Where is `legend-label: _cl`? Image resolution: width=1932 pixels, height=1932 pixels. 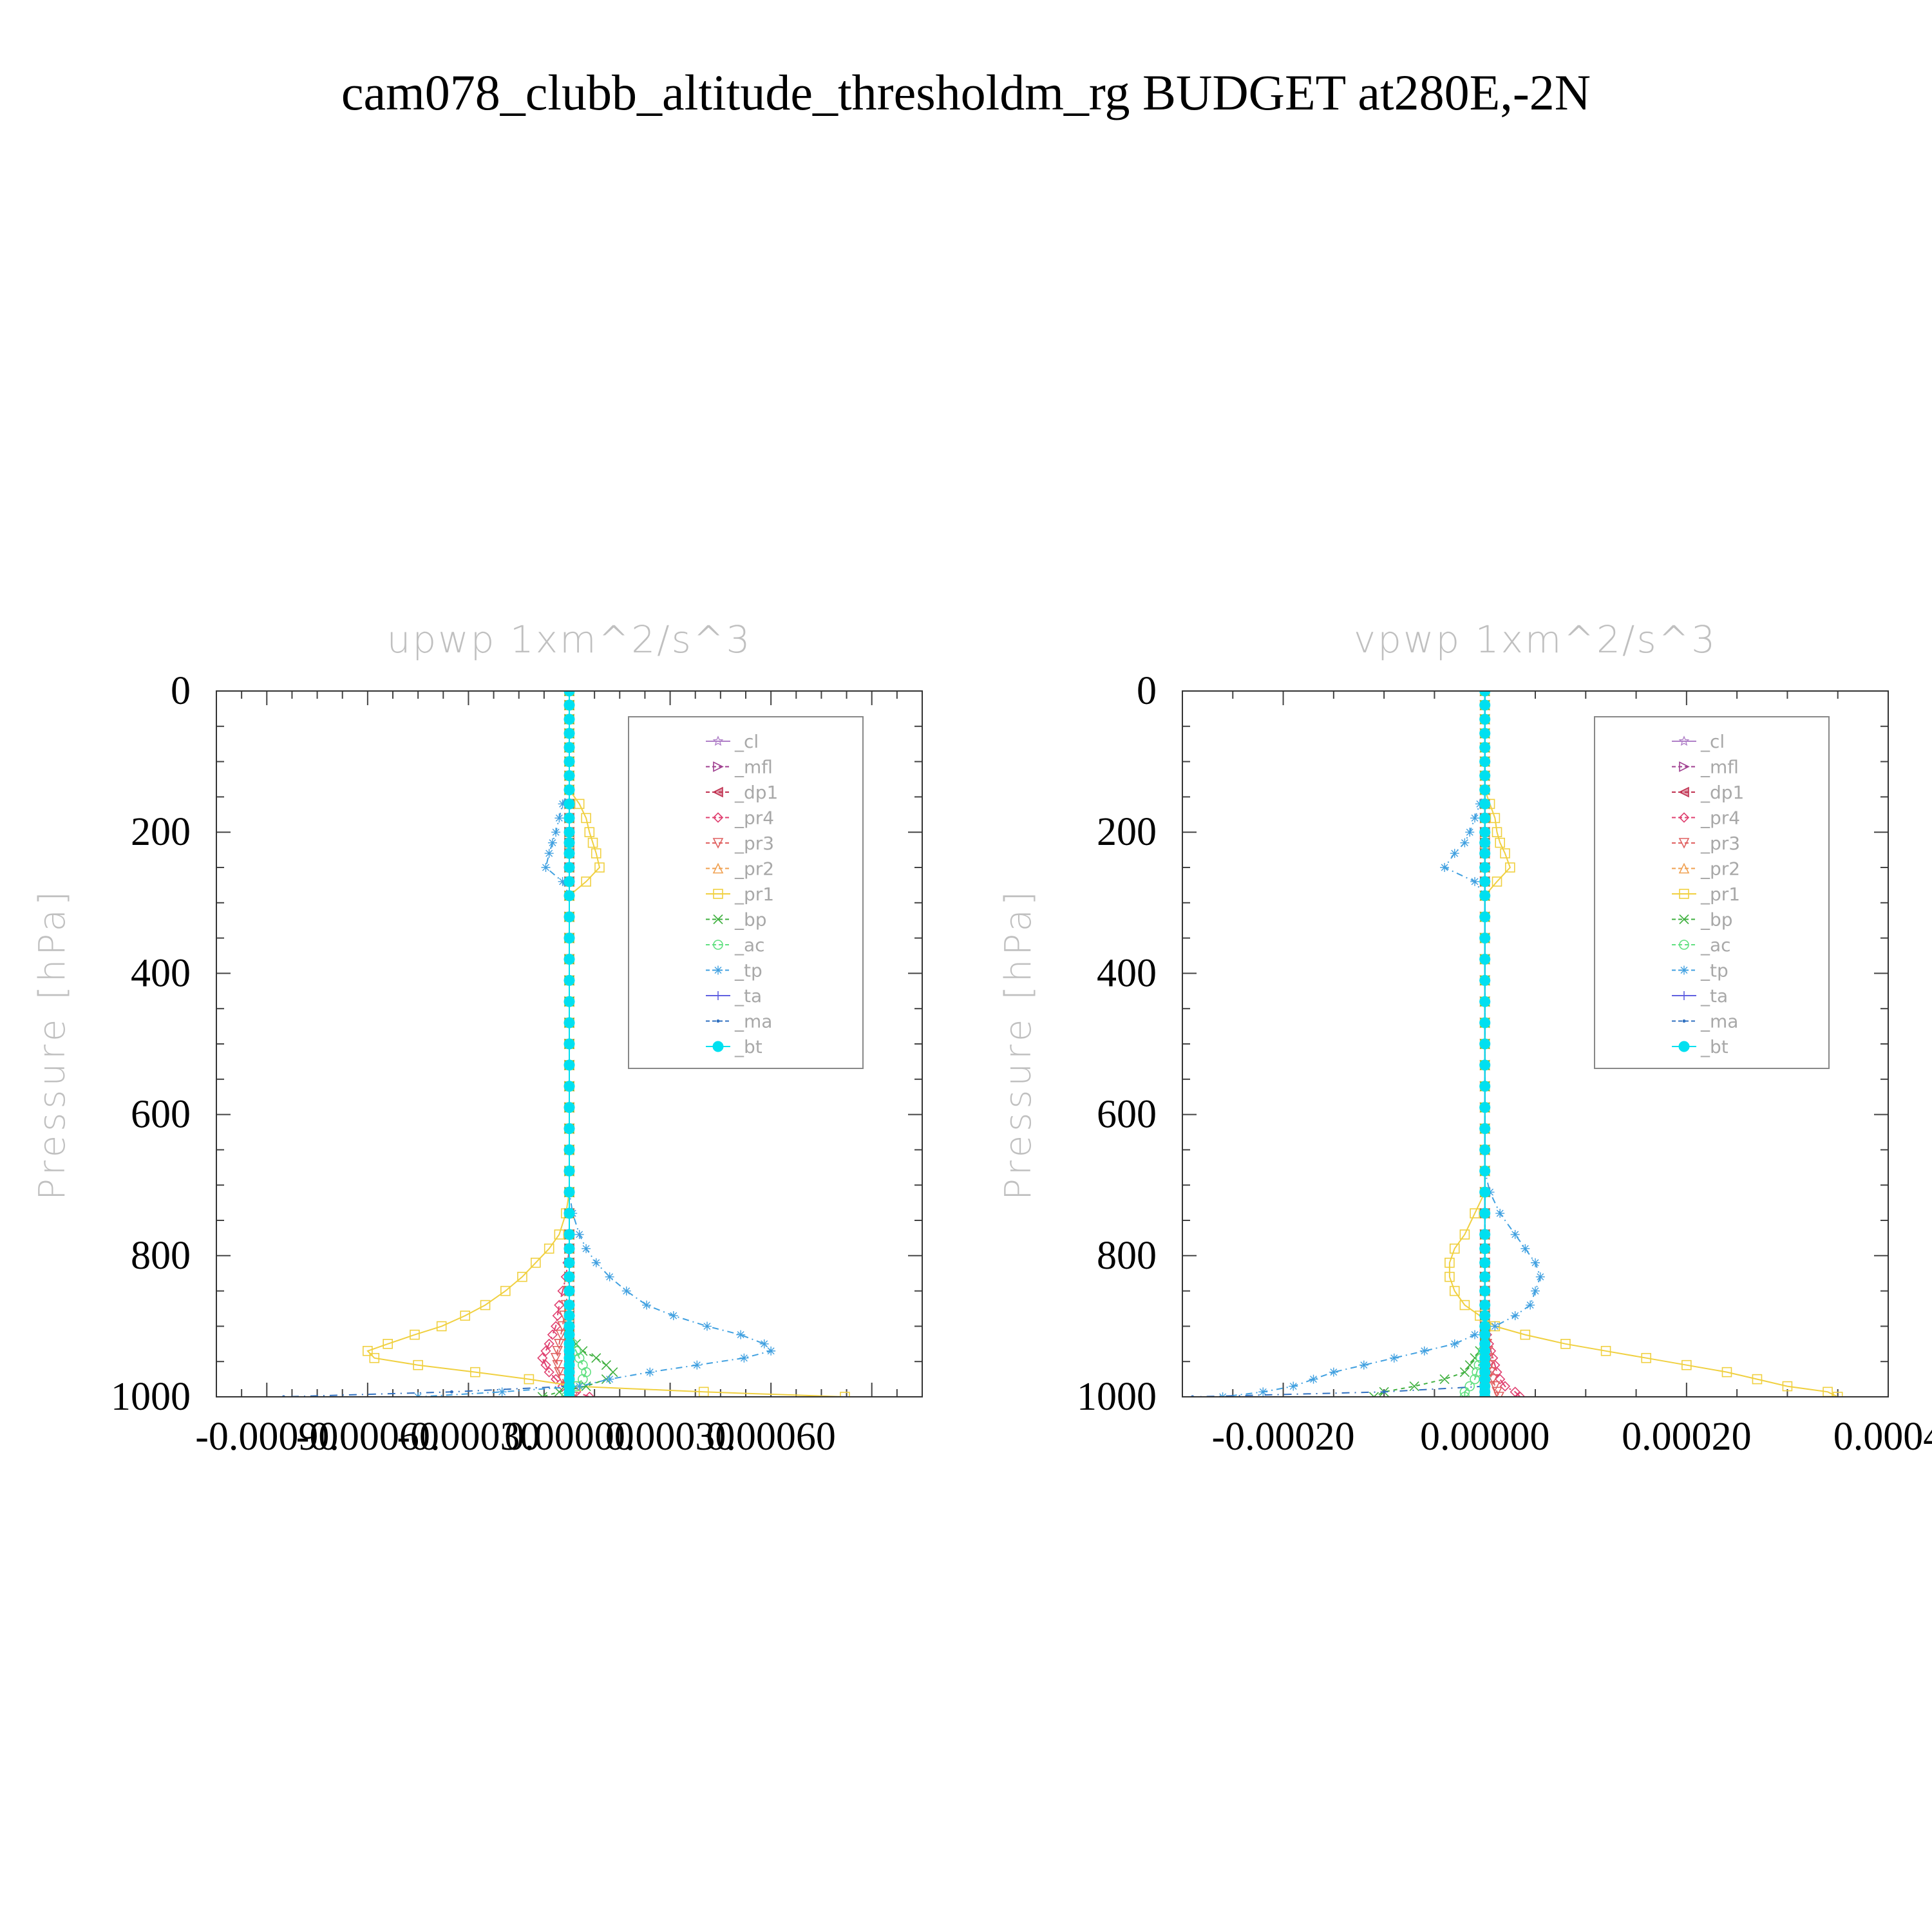
legend-label: _cl is located at coordinates (747, 742).